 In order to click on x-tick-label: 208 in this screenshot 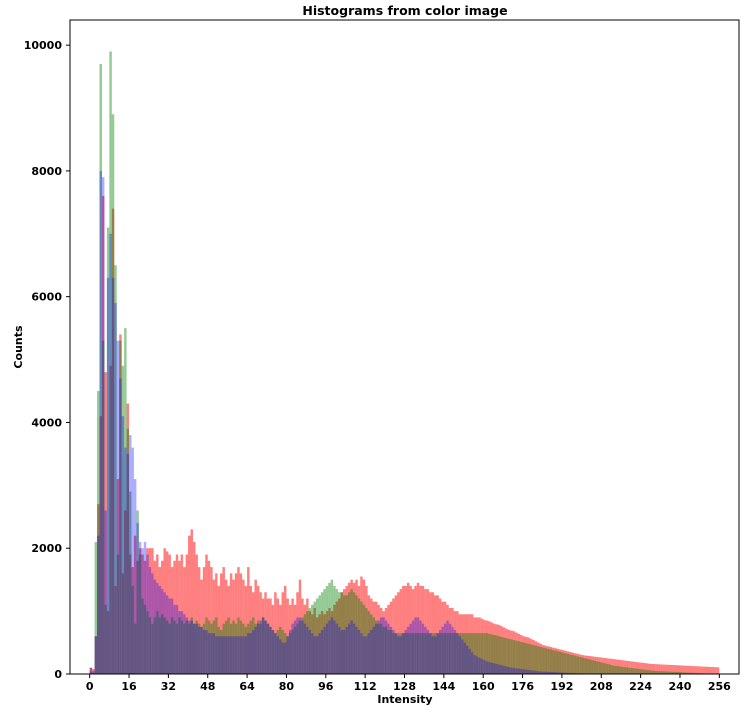, I will do `click(601, 686)`.